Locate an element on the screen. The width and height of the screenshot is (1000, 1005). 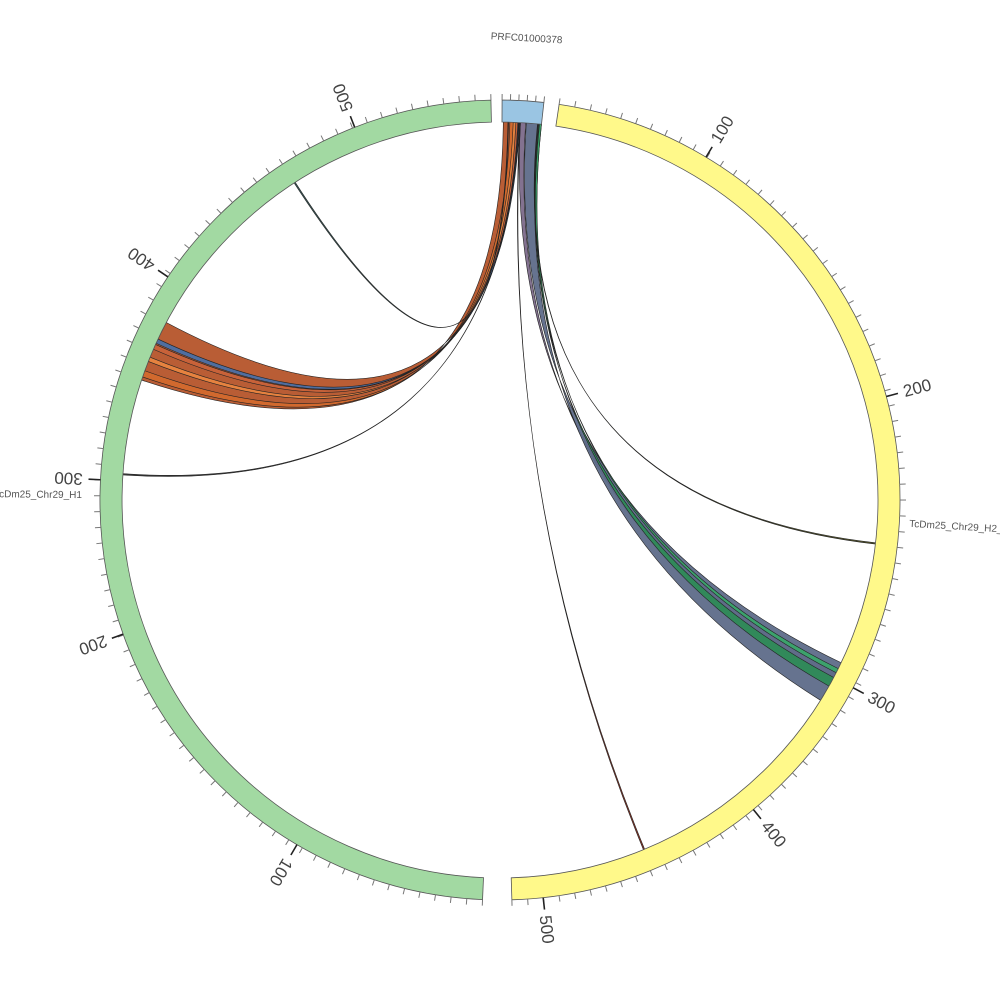
tick-label: 400 is located at coordinates (773, 834).